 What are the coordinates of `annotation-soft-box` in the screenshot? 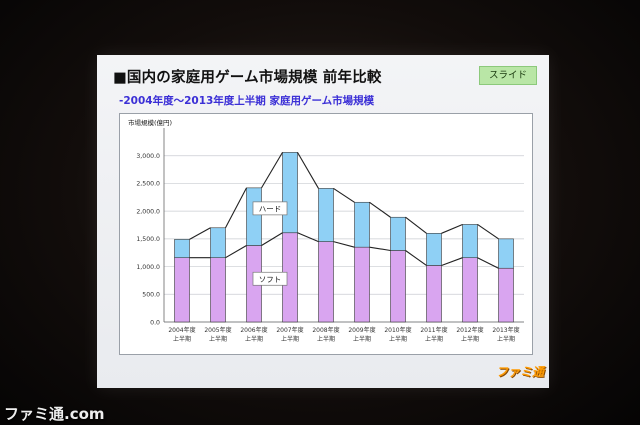 It's located at (270, 278).